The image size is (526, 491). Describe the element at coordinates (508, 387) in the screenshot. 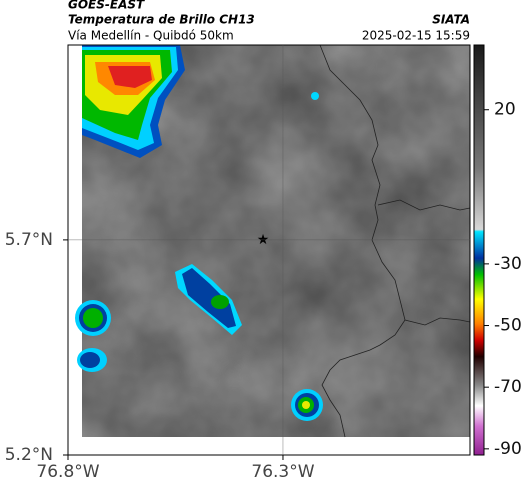

I see `colorbar-tick-label: -70` at that location.